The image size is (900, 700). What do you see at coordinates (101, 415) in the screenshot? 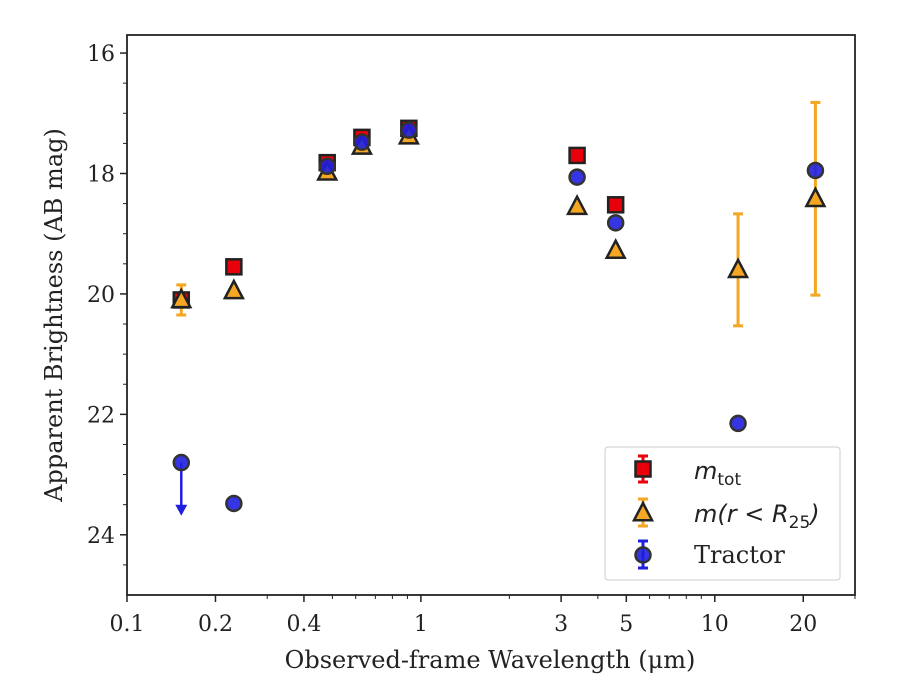
I see `y-tick-label: 22` at bounding box center [101, 415].